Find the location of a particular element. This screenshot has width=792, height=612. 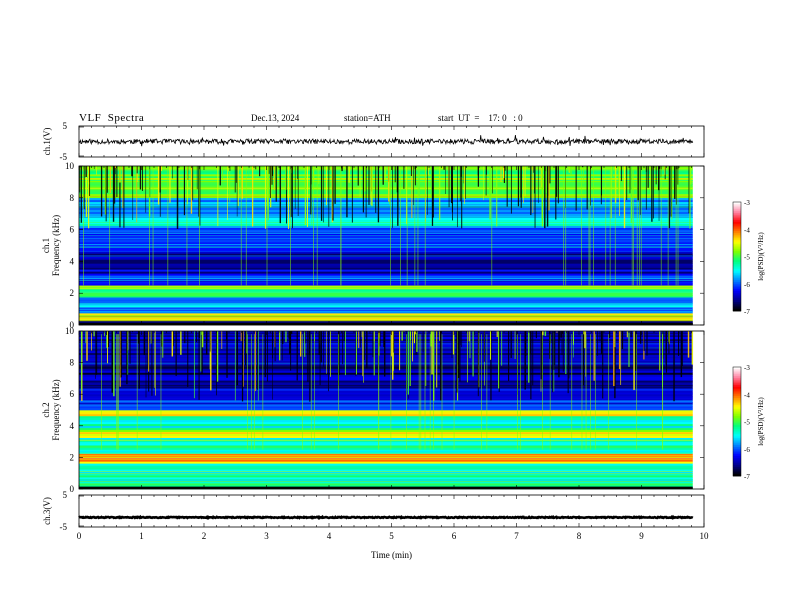

colorbar-tick-label: -7 is located at coordinates (747, 477).